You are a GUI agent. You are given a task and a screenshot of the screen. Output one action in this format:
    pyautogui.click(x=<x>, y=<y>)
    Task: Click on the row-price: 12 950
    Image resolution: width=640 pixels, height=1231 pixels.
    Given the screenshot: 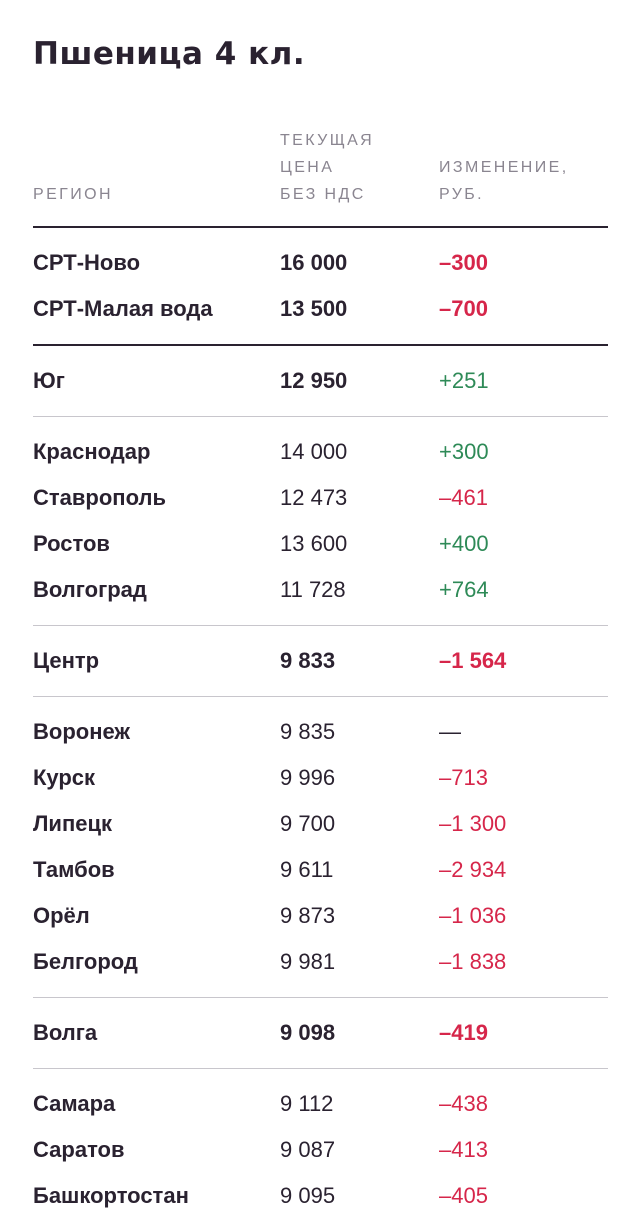 What is the action you would take?
    pyautogui.click(x=314, y=380)
    